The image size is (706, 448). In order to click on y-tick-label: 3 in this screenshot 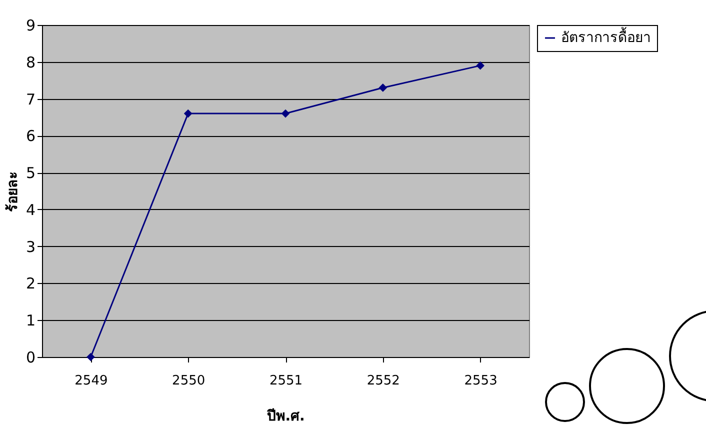, I will do `click(31, 247)`.